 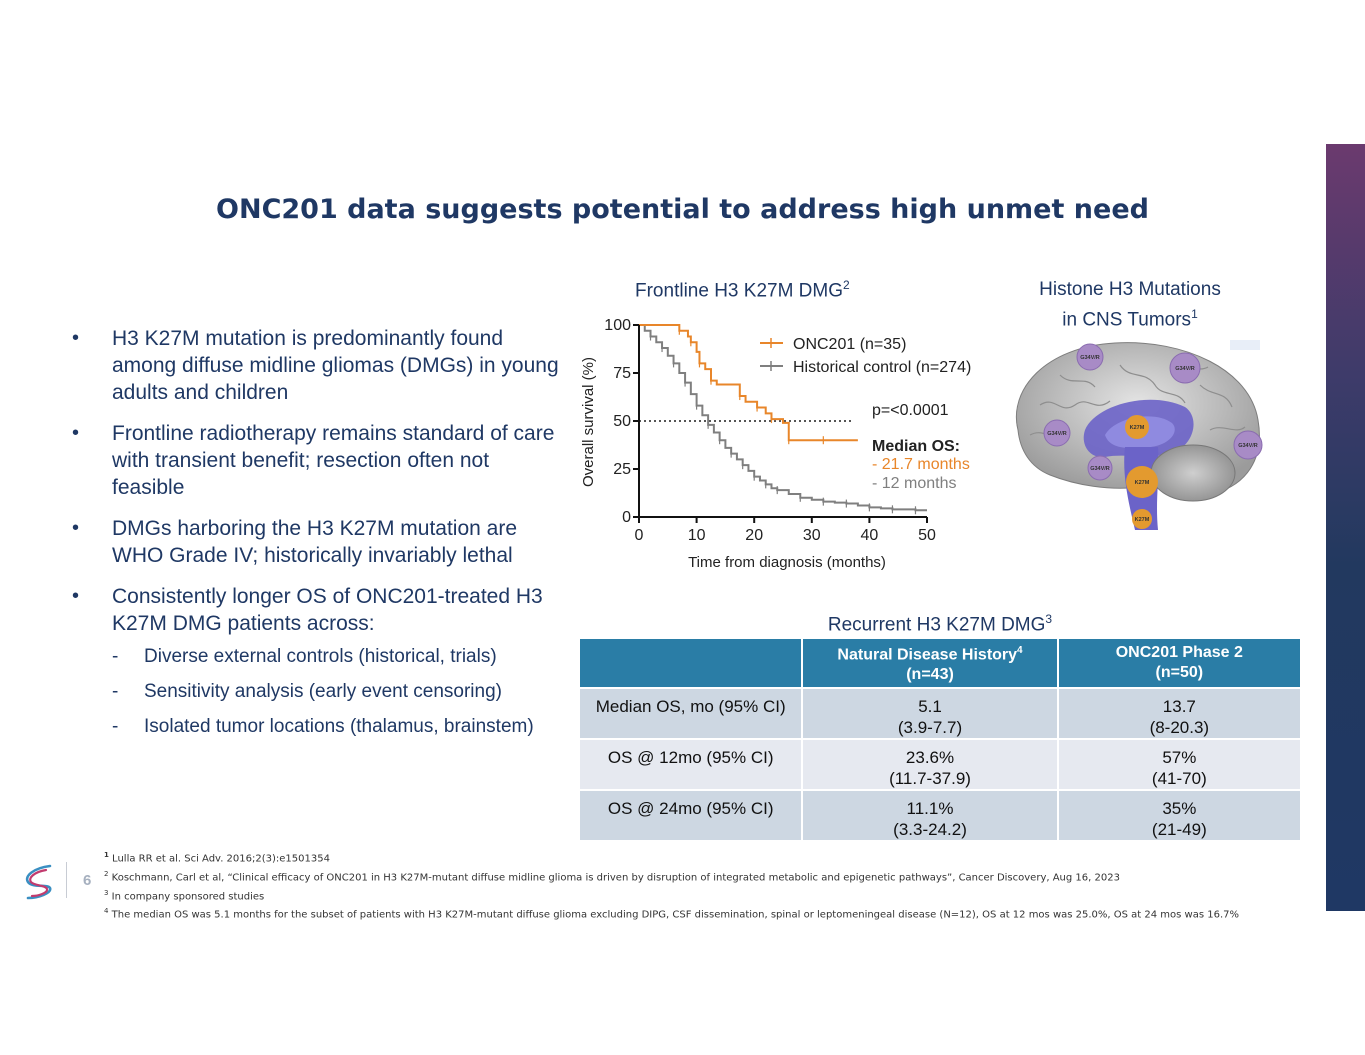 I want to click on company-logo-icon, so click(x=38, y=882).